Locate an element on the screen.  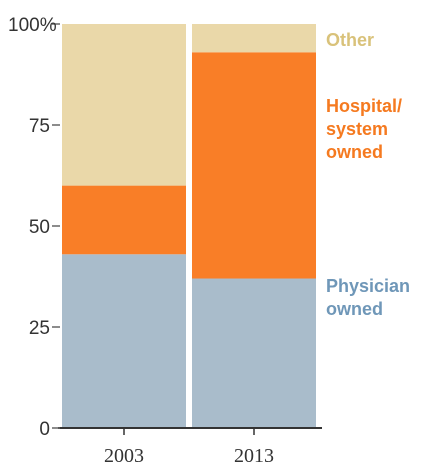
y-tick-label: 0 is located at coordinates (44, 429).